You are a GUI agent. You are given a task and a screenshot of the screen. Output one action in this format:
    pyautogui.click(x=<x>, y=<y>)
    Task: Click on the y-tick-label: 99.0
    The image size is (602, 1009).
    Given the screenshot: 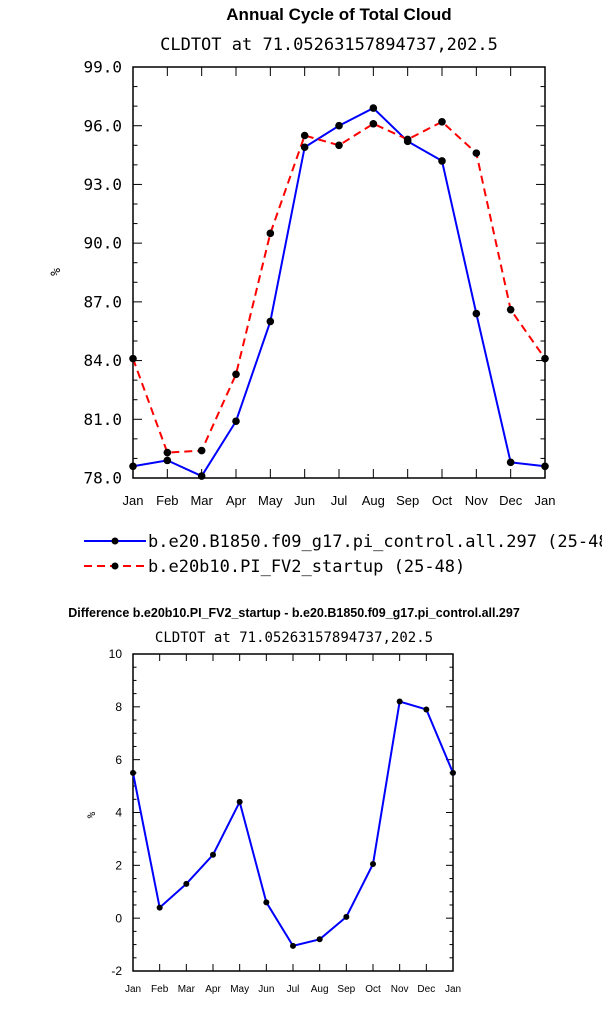 What is the action you would take?
    pyautogui.click(x=102, y=67)
    